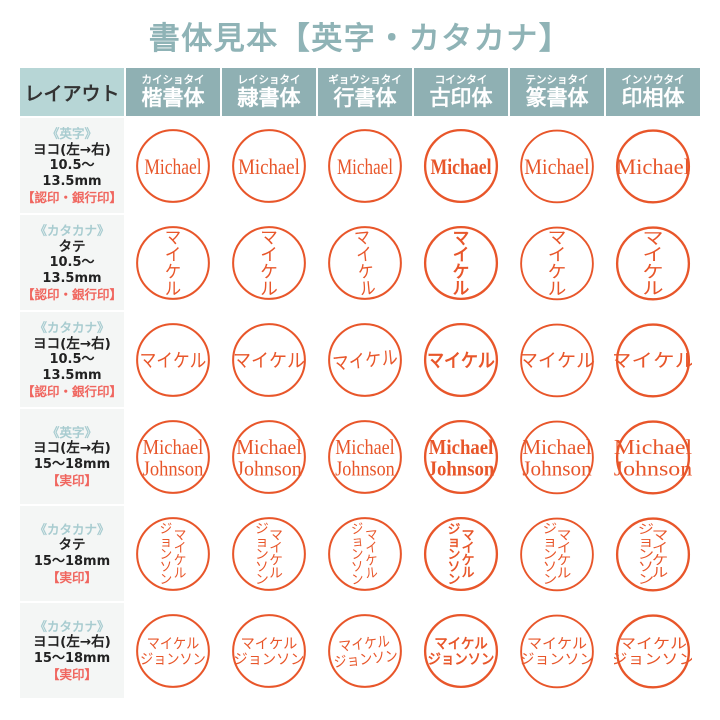  I want to click on seal-sample-inso-row3: マイケル, so click(653, 360).